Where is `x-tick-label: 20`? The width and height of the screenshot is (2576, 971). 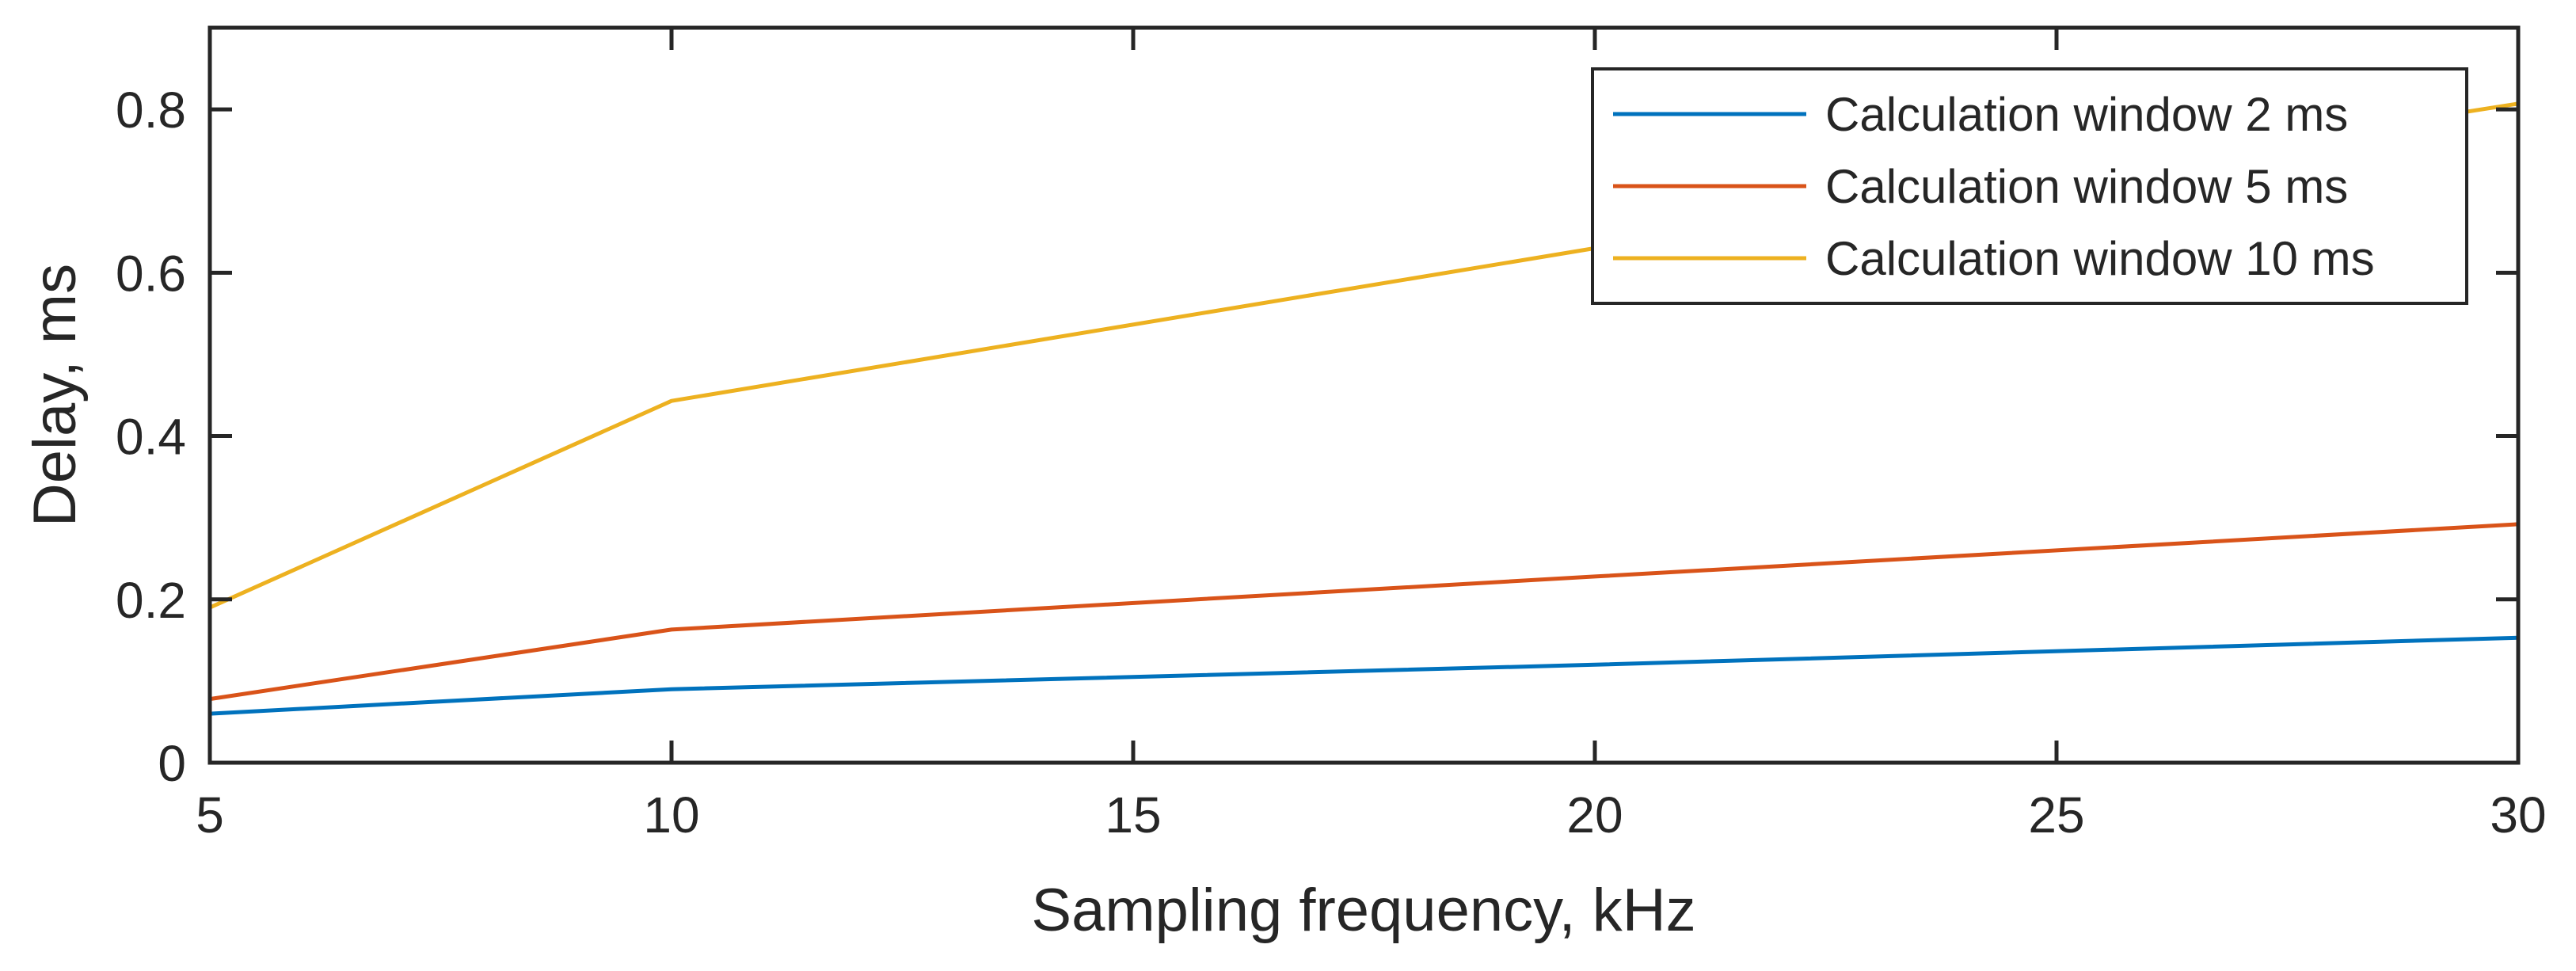 x-tick-label: 20 is located at coordinates (1594, 814).